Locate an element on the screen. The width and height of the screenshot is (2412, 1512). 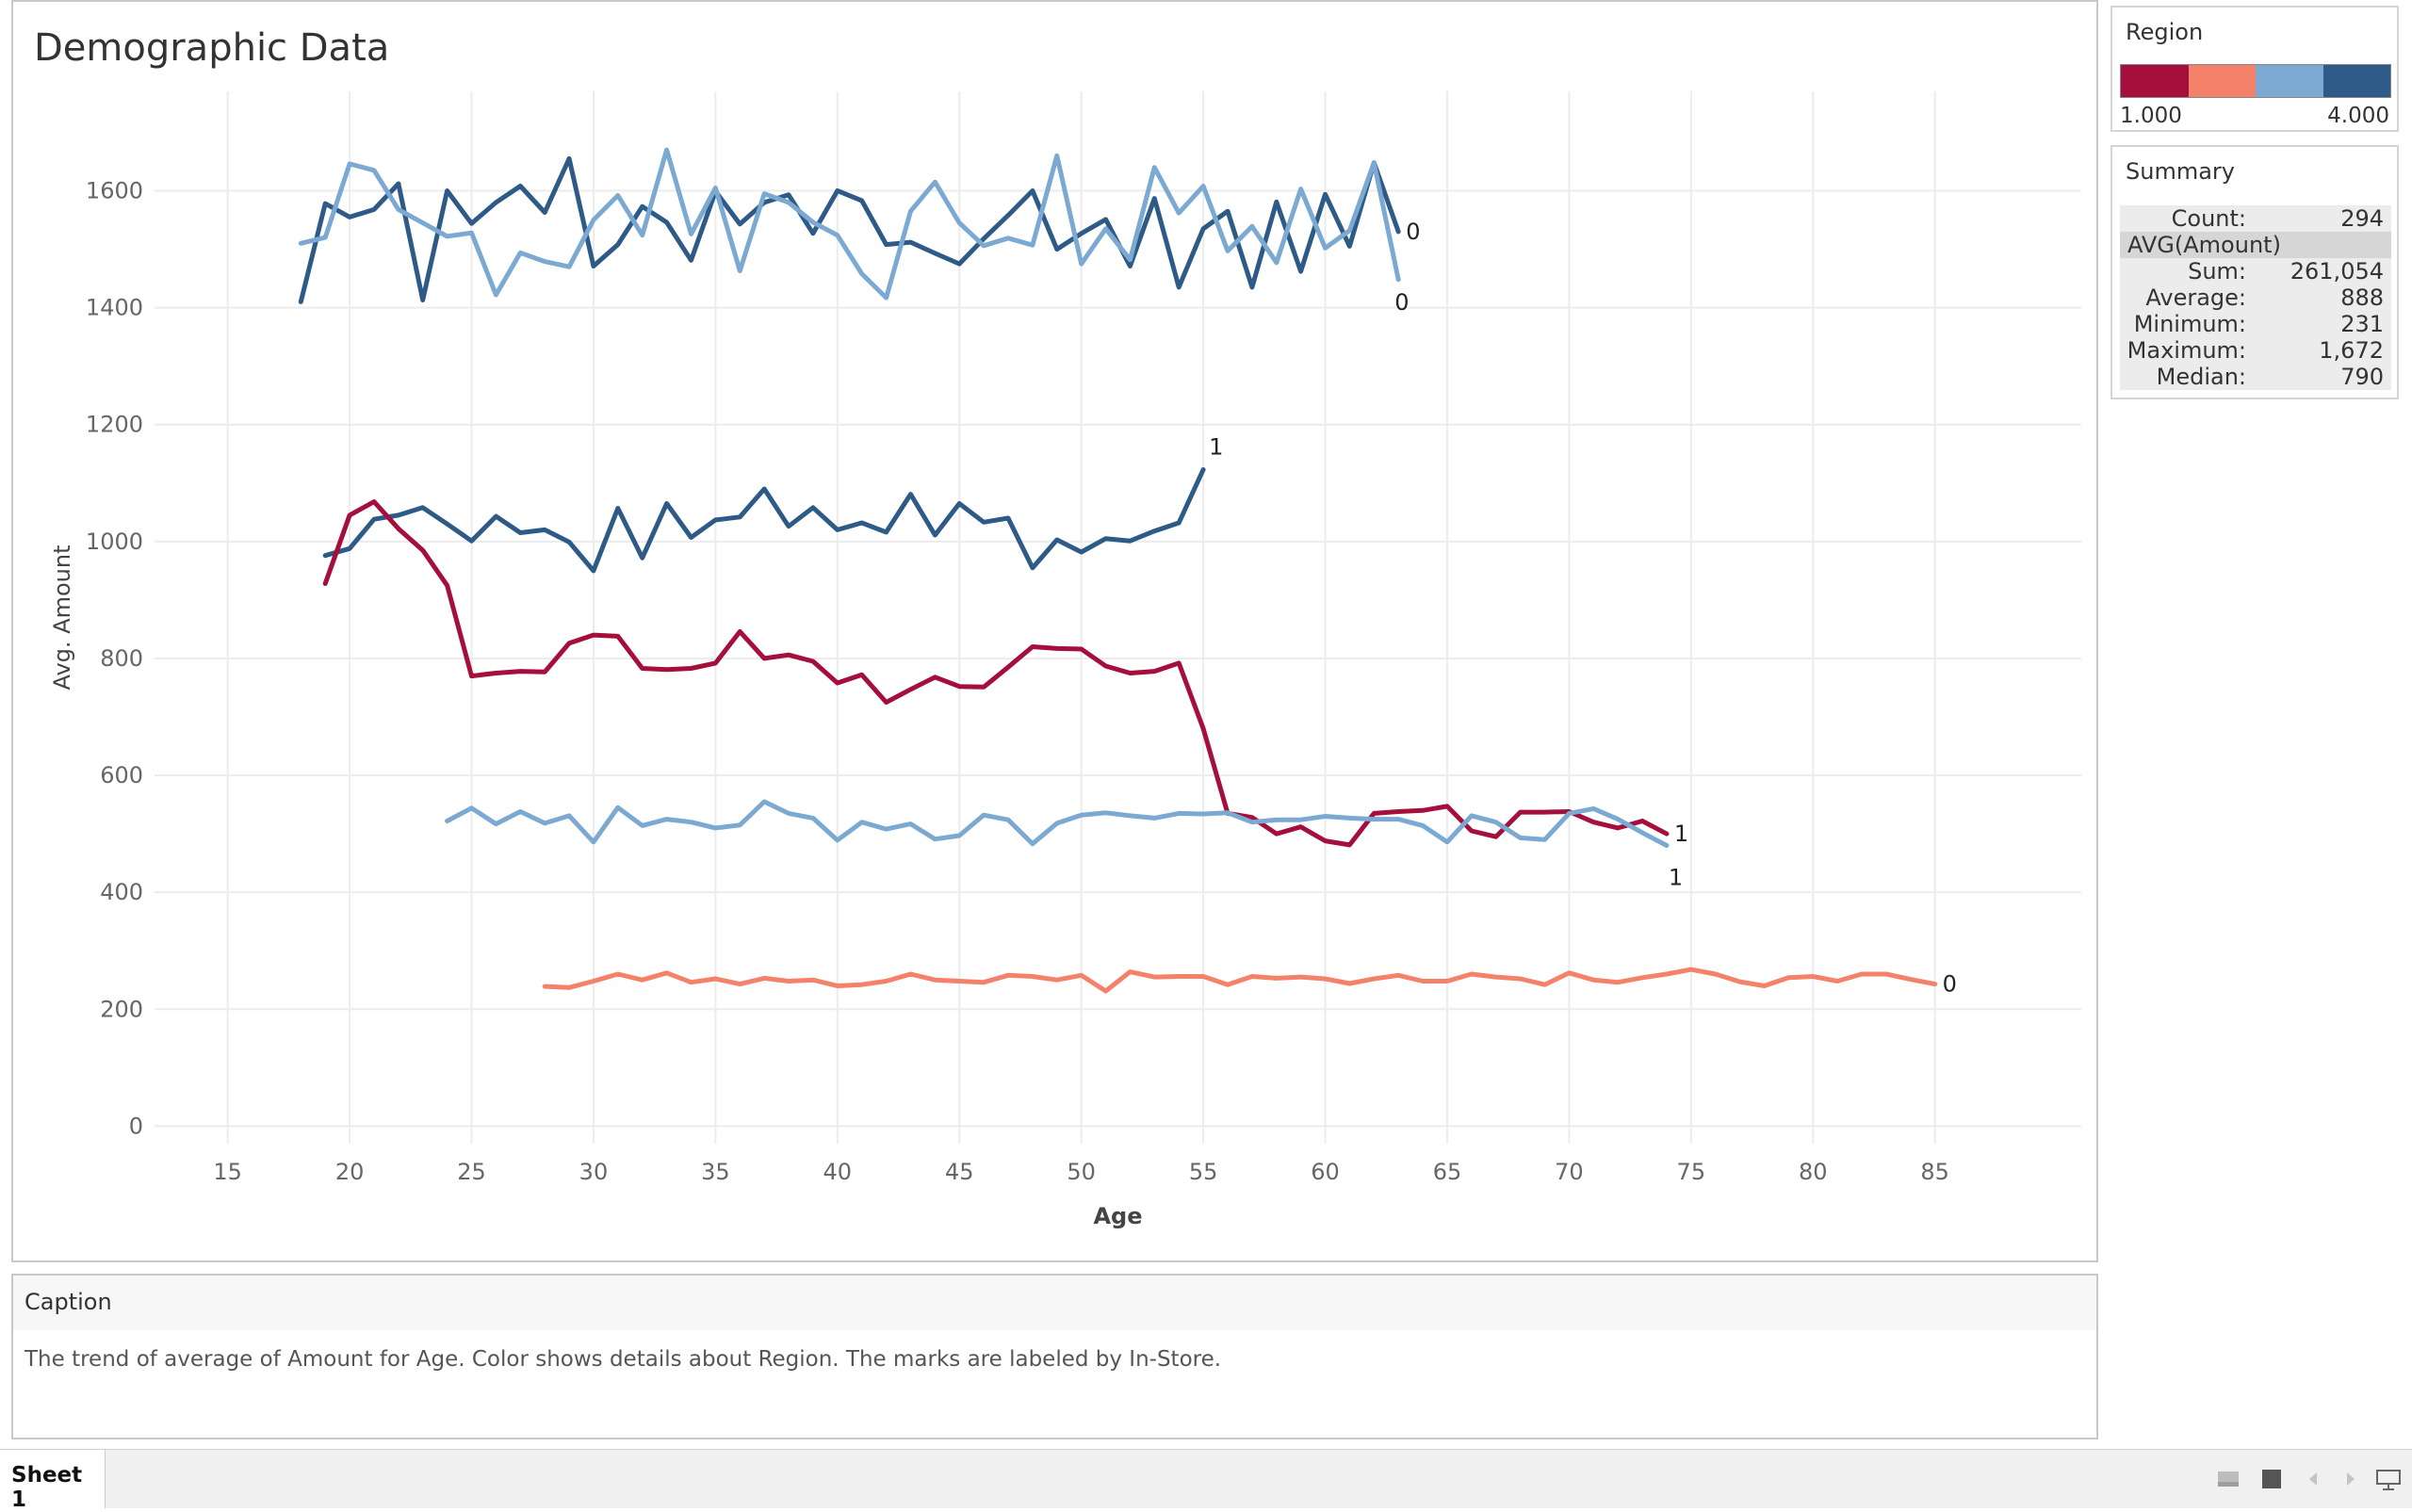
single-sheet-view-icon is located at coordinates (2271, 1479).